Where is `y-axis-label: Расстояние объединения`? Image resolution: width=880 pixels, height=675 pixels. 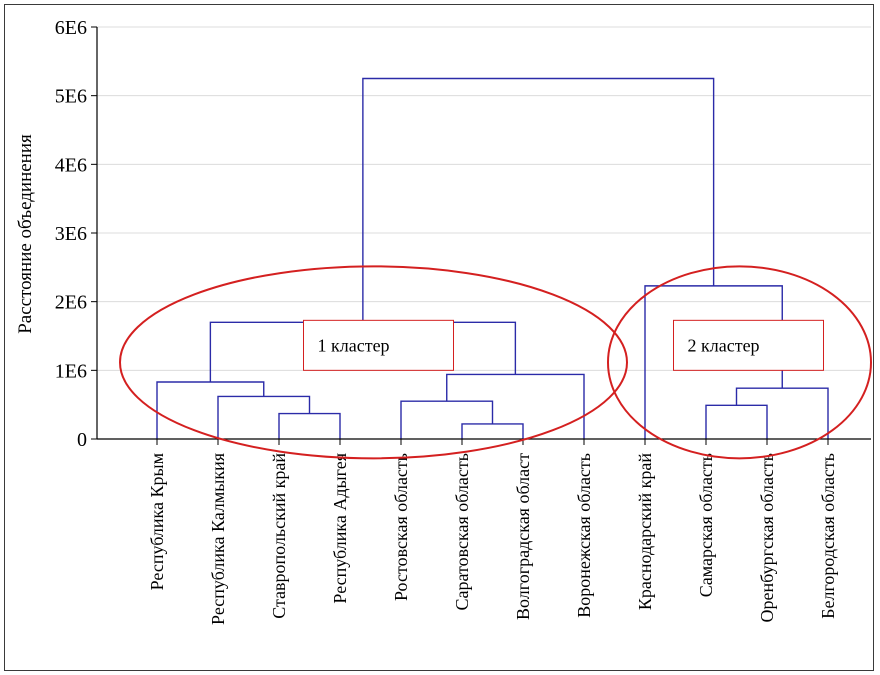 y-axis-label: Расстояние объединения is located at coordinates (25, 234).